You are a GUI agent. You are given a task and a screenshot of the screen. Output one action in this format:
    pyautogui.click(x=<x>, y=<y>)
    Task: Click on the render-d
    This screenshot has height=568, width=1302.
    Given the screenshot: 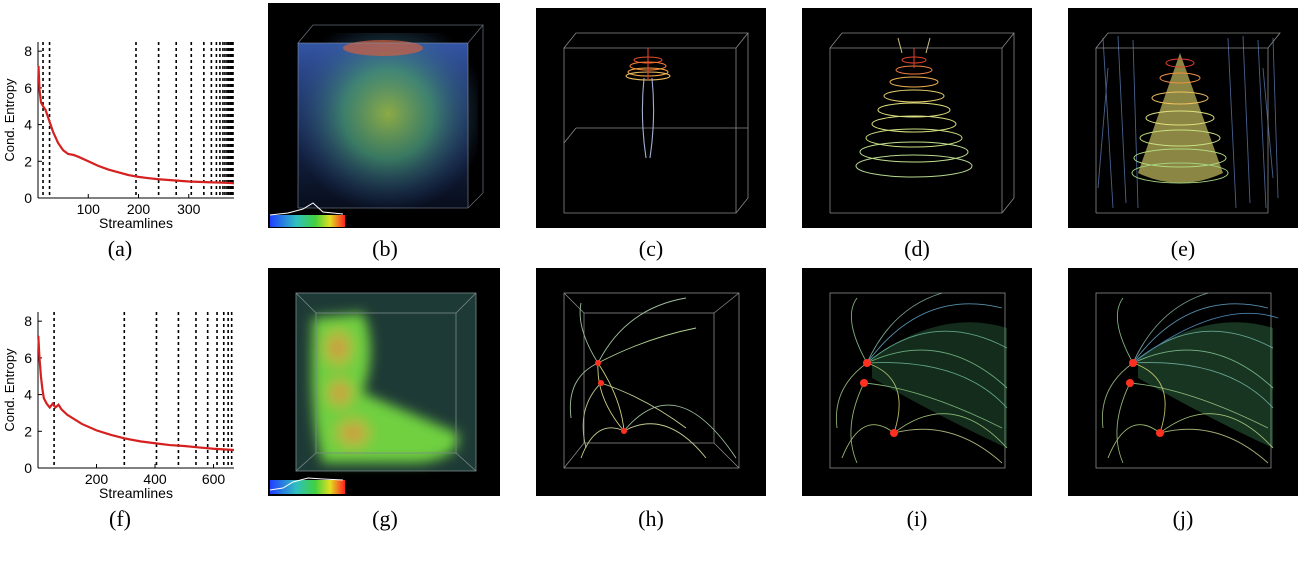 What is the action you would take?
    pyautogui.click(x=917, y=118)
    